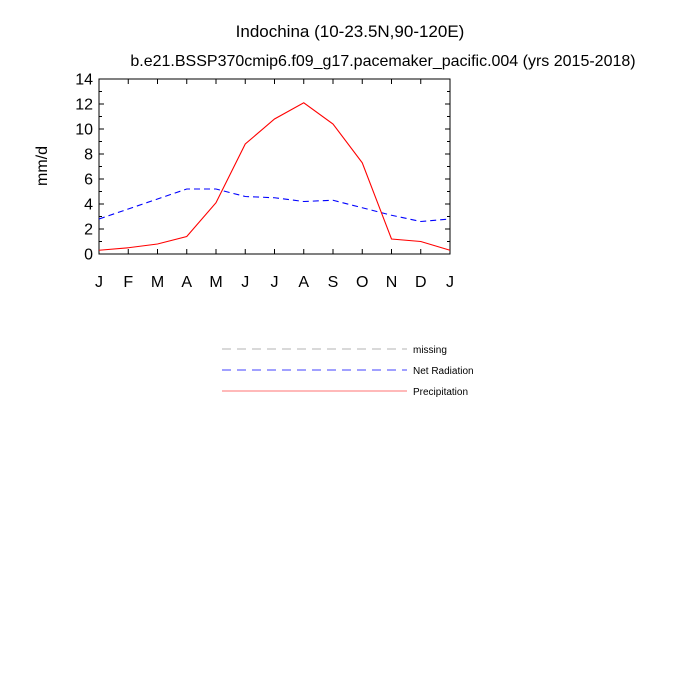 The image size is (700, 700). What do you see at coordinates (443, 371) in the screenshot?
I see `legend-label: Net Radiation` at bounding box center [443, 371].